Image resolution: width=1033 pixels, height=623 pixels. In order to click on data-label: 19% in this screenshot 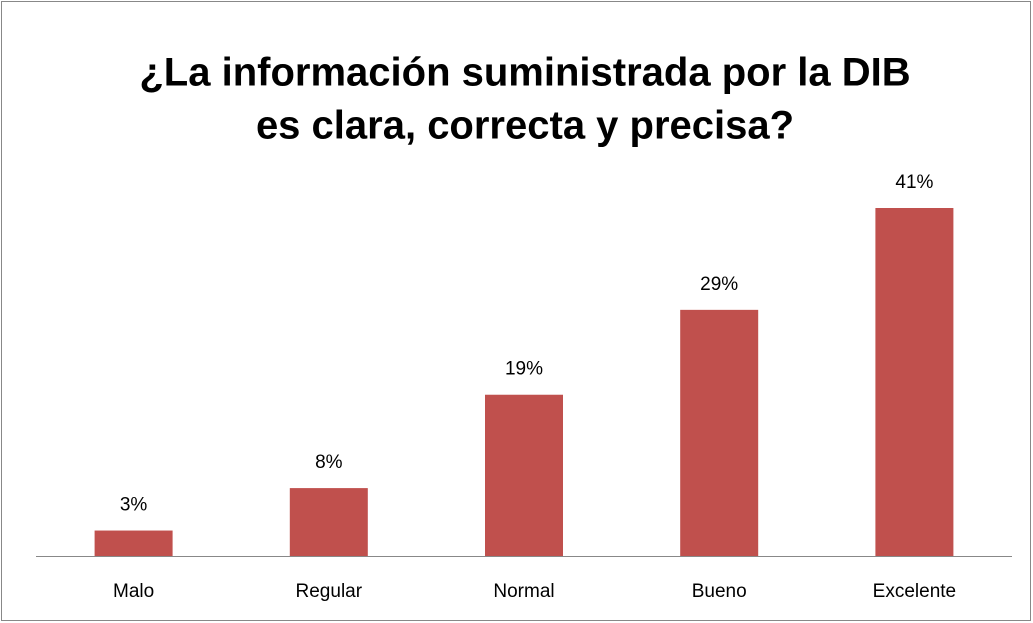, I will do `click(524, 369)`.